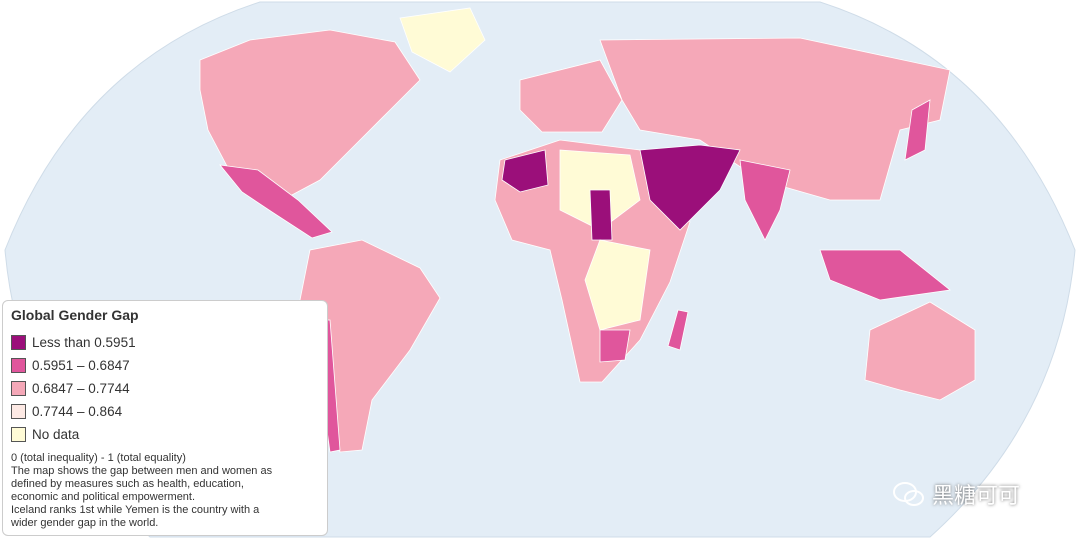  What do you see at coordinates (276, 201) in the screenshot?
I see `central-america` at bounding box center [276, 201].